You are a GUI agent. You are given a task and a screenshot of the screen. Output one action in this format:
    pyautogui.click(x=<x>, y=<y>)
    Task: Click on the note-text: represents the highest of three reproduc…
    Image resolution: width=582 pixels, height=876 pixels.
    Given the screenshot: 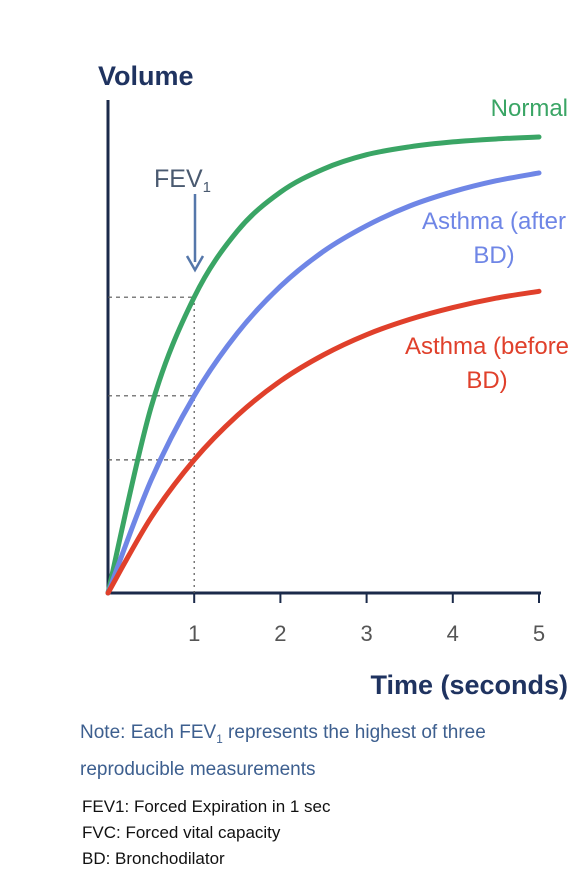 What is the action you would take?
    pyautogui.click(x=283, y=751)
    